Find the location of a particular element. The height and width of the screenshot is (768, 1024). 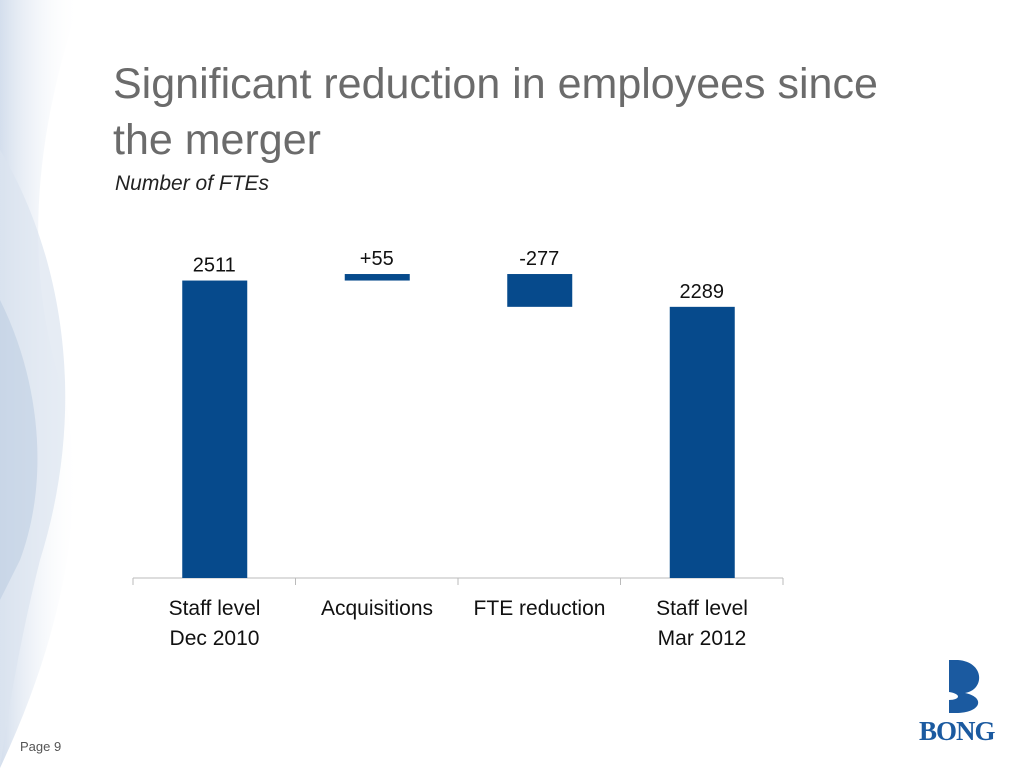

value-label: 2511 is located at coordinates (214, 266).